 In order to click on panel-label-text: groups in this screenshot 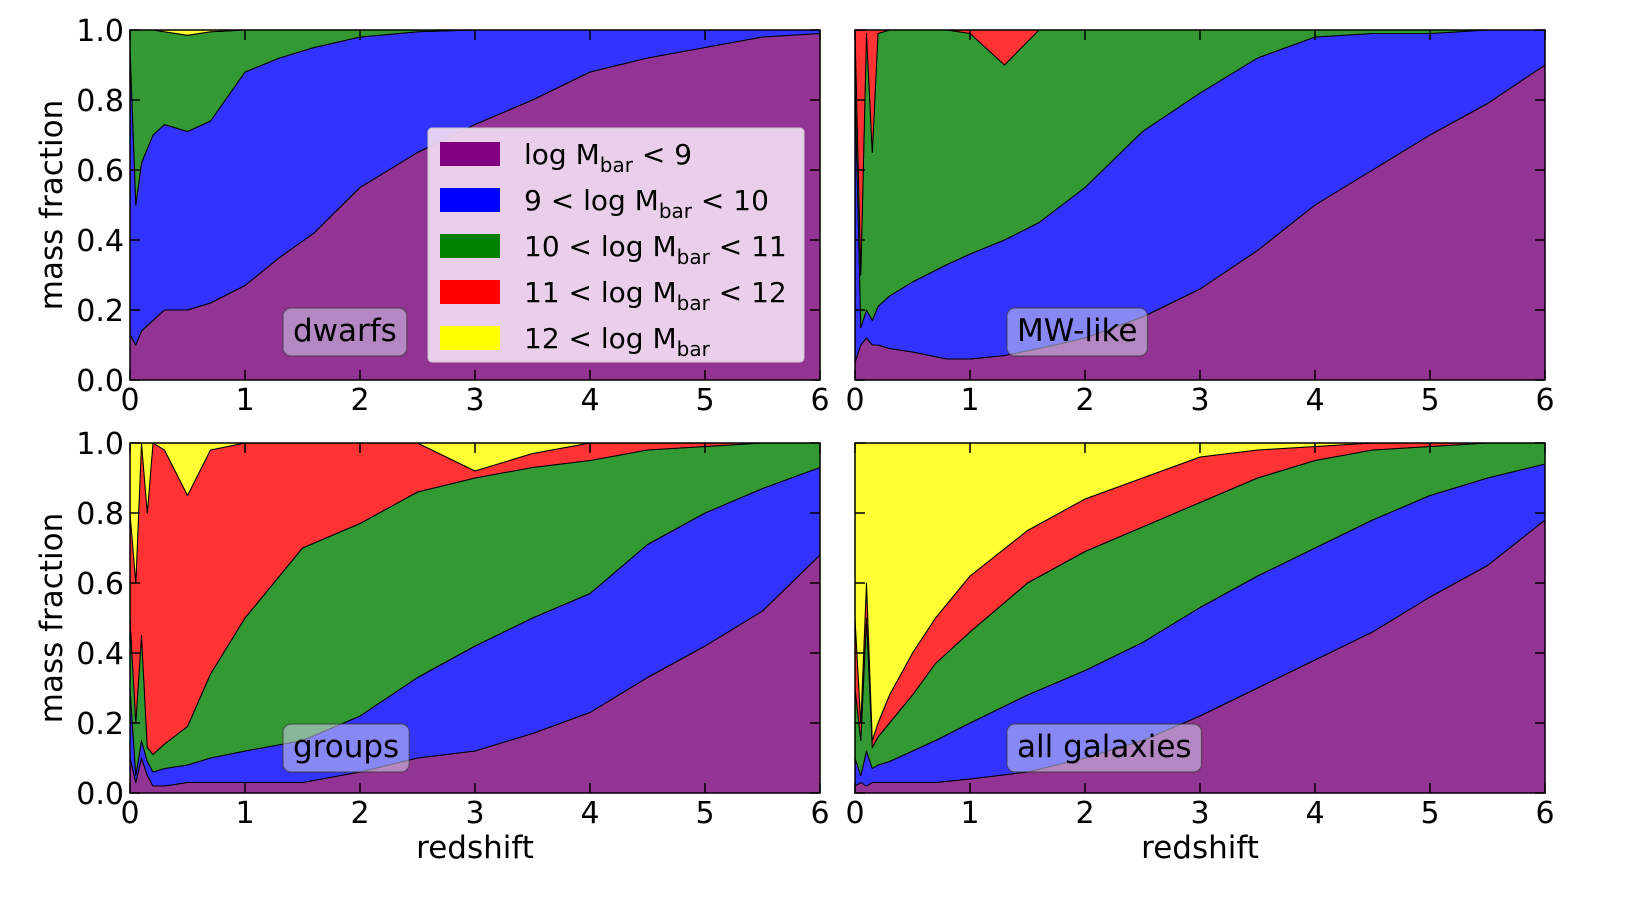, I will do `click(346, 747)`.